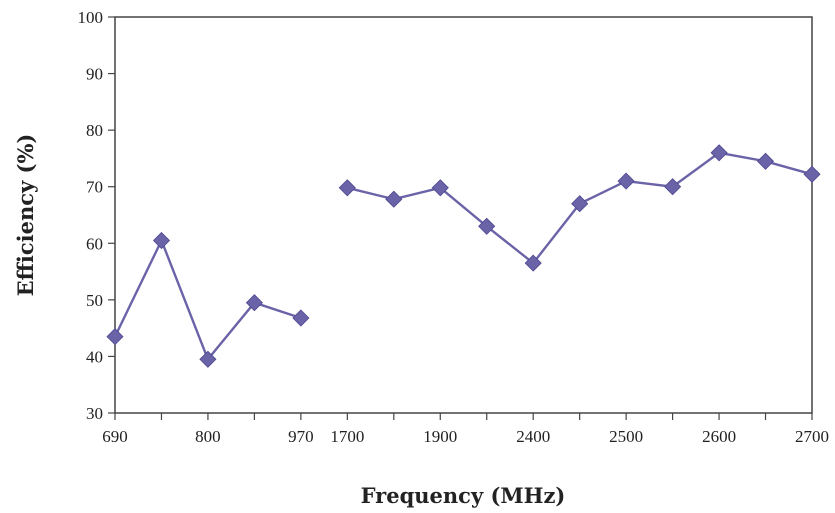 The height and width of the screenshot is (513, 835). Describe the element at coordinates (440, 436) in the screenshot. I see `x-tick-label: 1900` at that location.